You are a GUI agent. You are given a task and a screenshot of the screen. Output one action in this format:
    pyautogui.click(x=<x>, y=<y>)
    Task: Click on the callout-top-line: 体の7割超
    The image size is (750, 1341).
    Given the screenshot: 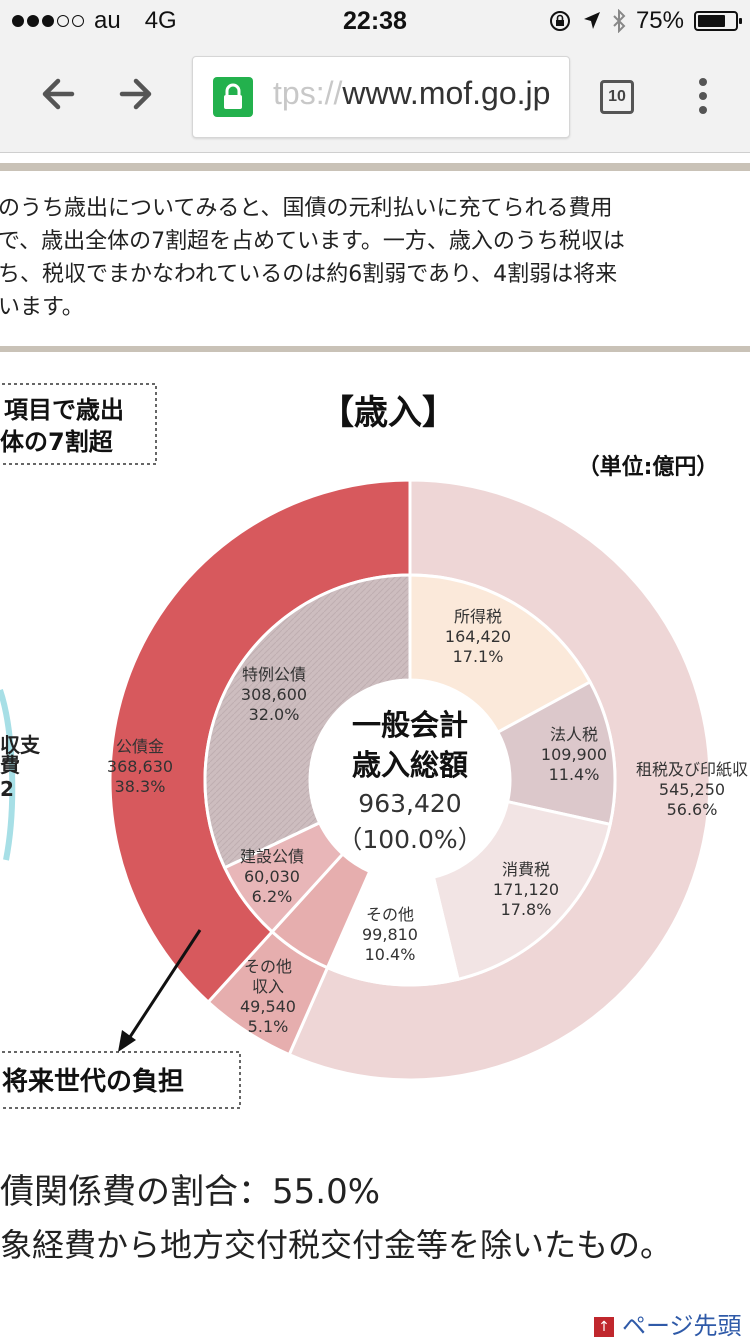 What is the action you would take?
    pyautogui.click(x=57, y=442)
    